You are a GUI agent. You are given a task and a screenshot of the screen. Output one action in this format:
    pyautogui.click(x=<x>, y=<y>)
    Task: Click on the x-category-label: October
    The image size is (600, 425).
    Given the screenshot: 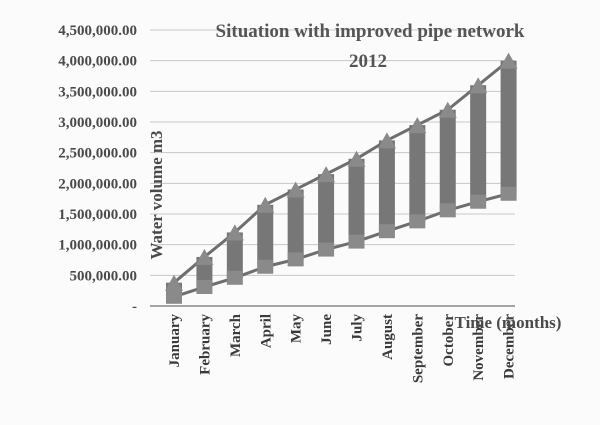 What is the action you would take?
    pyautogui.click(x=449, y=340)
    